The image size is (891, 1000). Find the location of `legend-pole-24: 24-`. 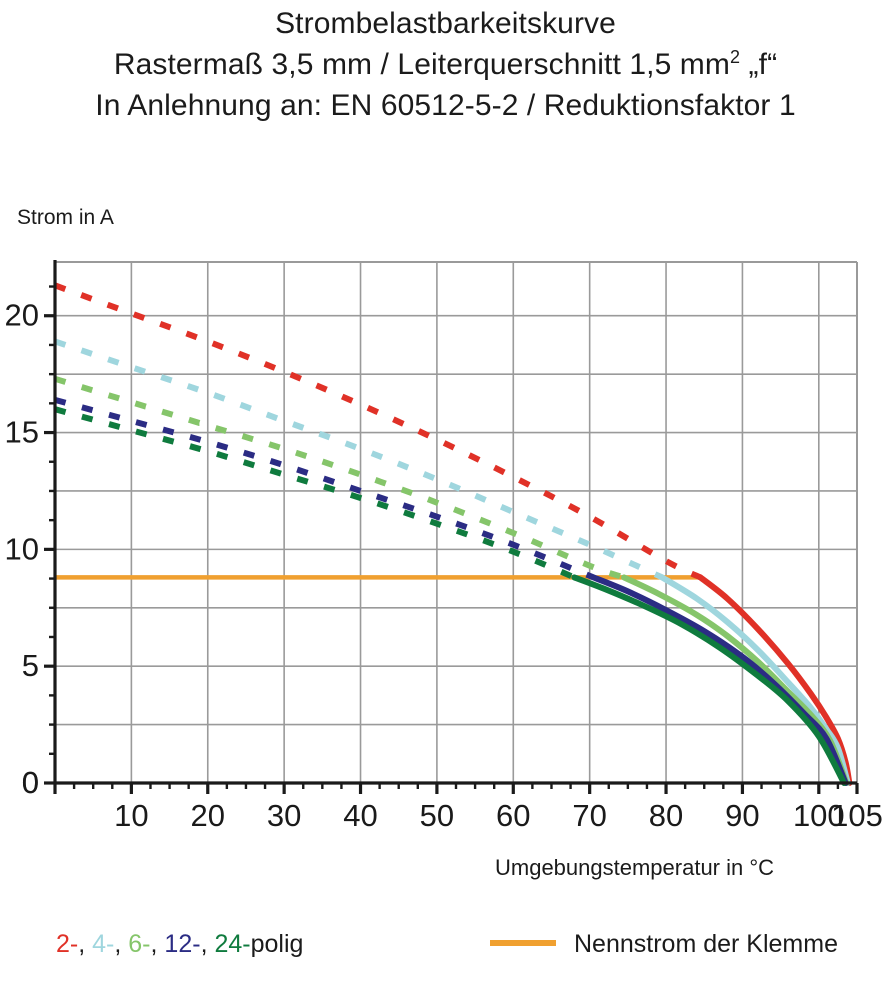

legend-pole-24: 24- is located at coordinates (232, 944).